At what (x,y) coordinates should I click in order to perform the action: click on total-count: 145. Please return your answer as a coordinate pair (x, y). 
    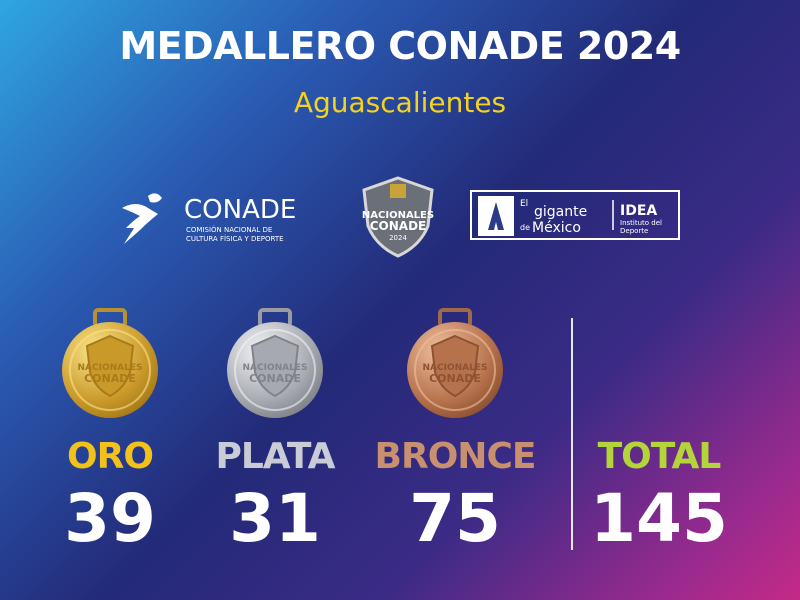
    Looking at the image, I should click on (659, 518).